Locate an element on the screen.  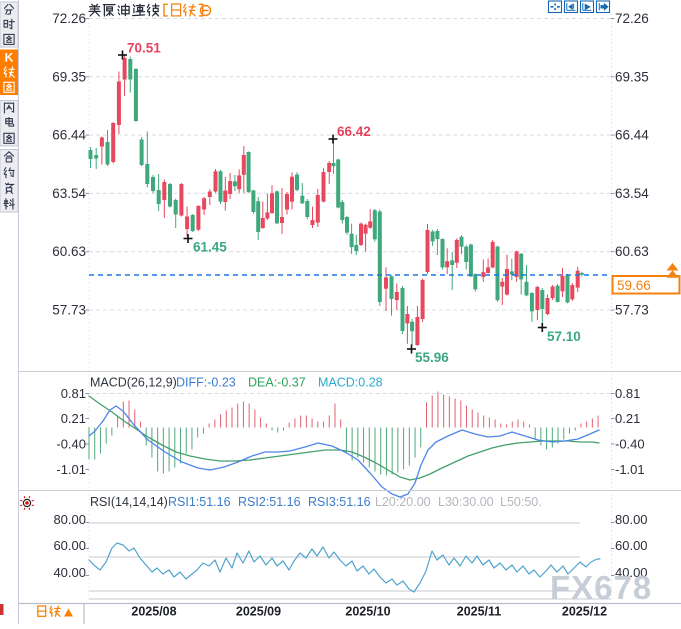
svg-text: 55.96 is located at coordinates (432, 357).